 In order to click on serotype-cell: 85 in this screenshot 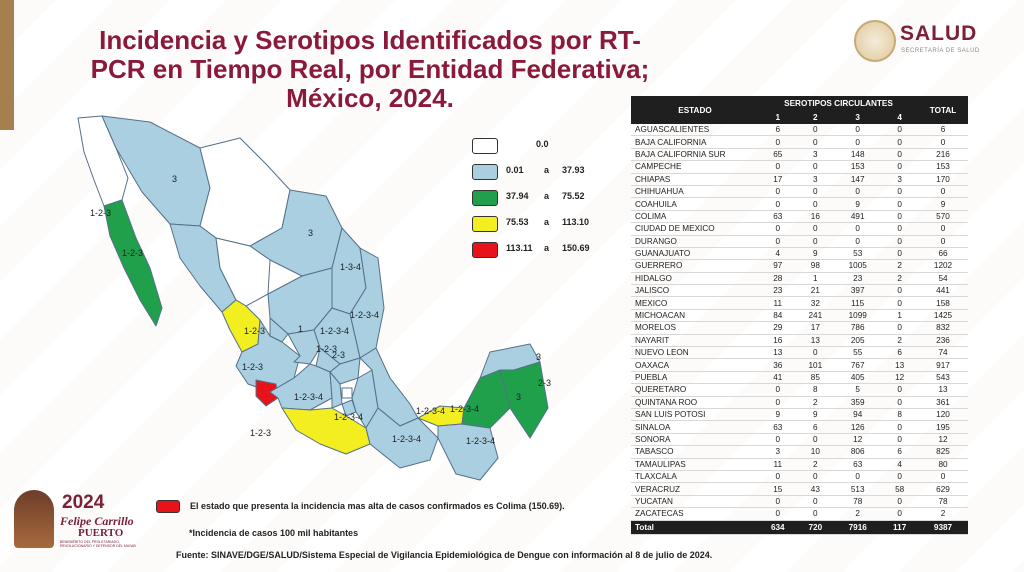, I will do `click(815, 378)`.